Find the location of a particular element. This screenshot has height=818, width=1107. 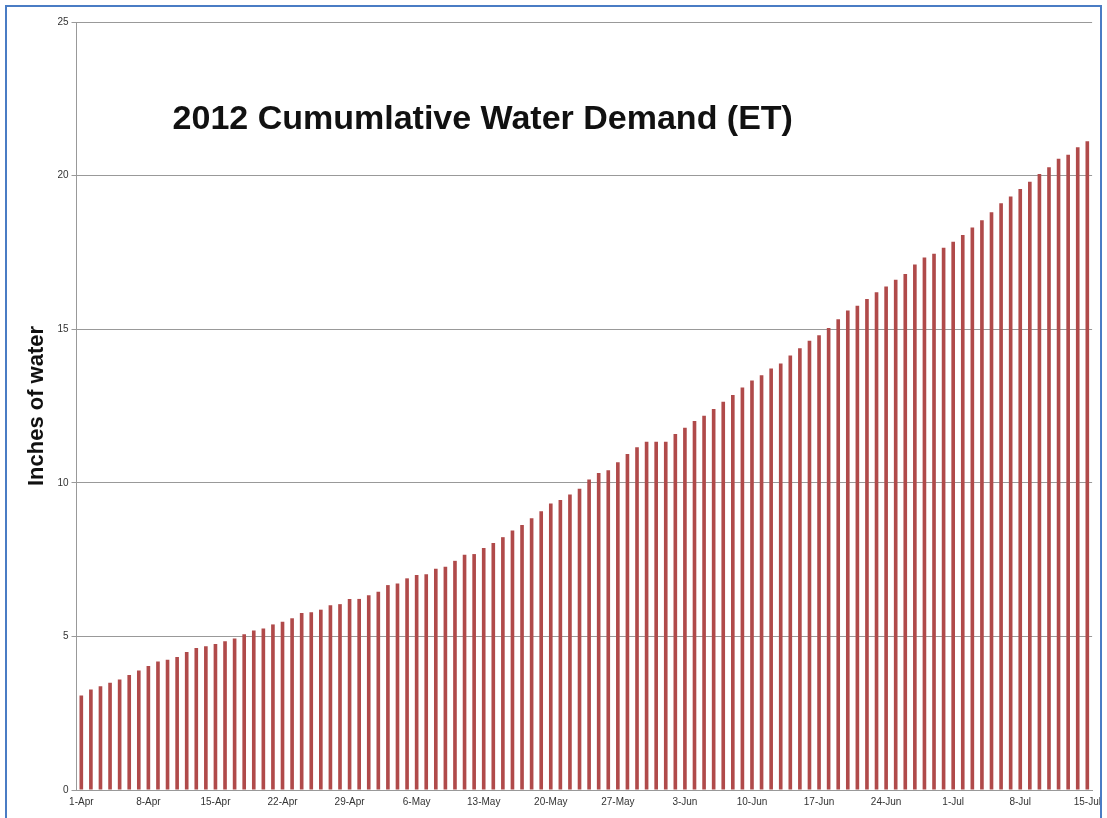

x-tick-label: 8-Jul is located at coordinates (1020, 801).